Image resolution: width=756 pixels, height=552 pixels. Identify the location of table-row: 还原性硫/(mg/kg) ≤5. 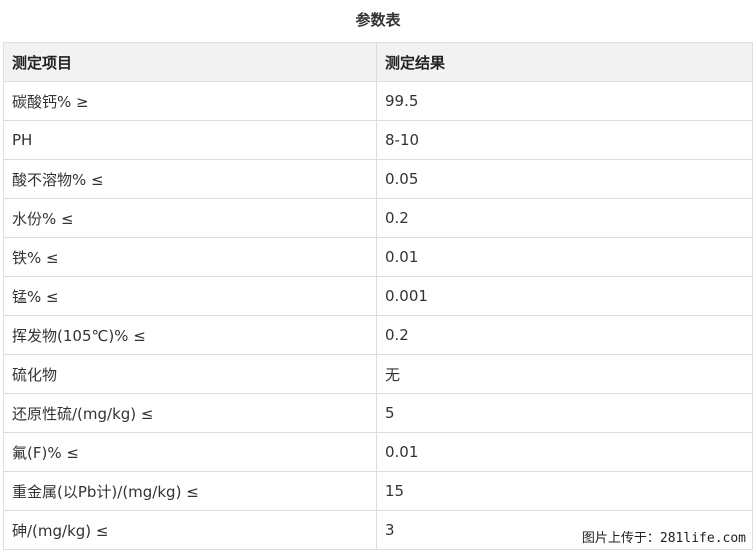
(378, 413).